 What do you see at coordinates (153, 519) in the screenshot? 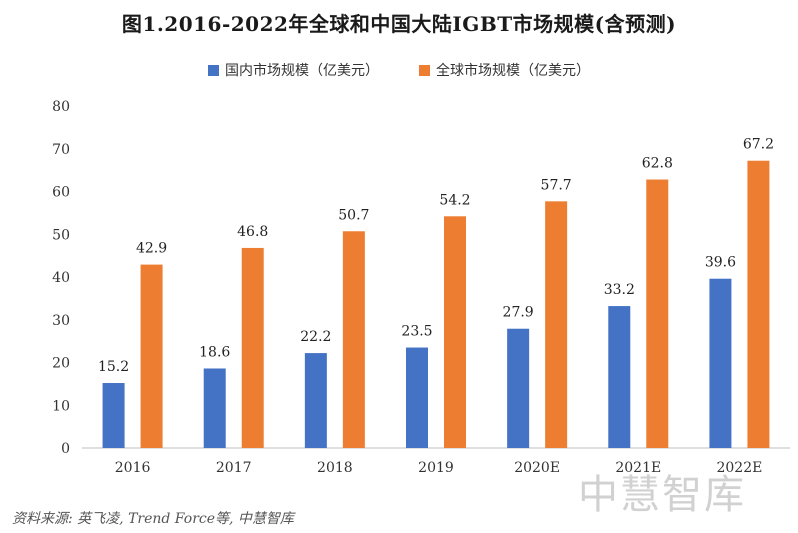
I see `source-note: 资料来源: 英飞凌, Trend Force等, 中慧智库` at bounding box center [153, 519].